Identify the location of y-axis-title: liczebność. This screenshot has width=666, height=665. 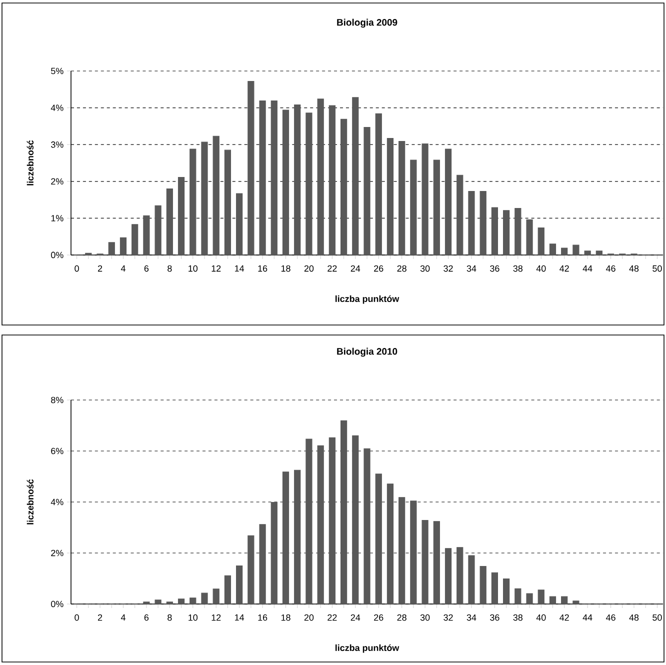
(30, 501).